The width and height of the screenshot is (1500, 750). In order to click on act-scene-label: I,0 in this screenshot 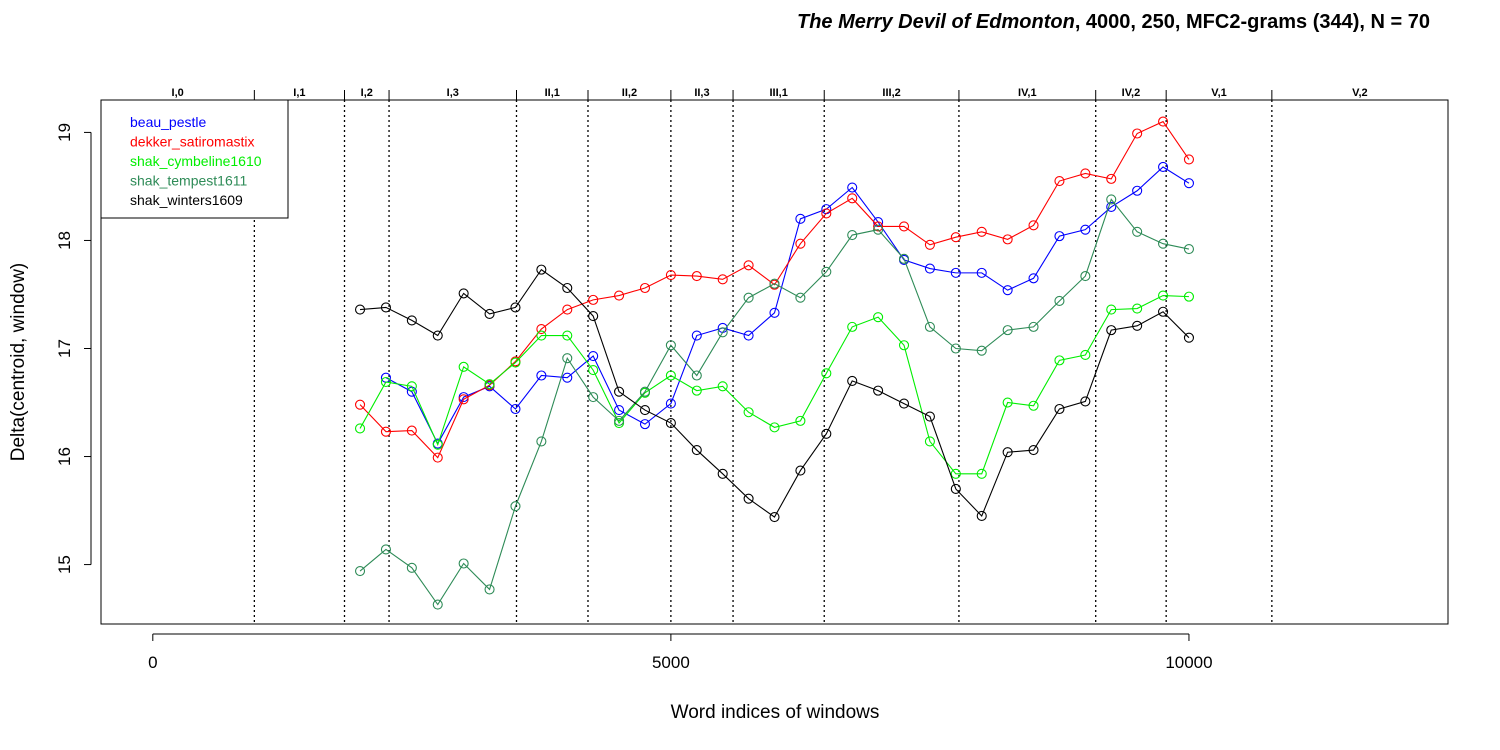, I will do `click(178, 93)`.